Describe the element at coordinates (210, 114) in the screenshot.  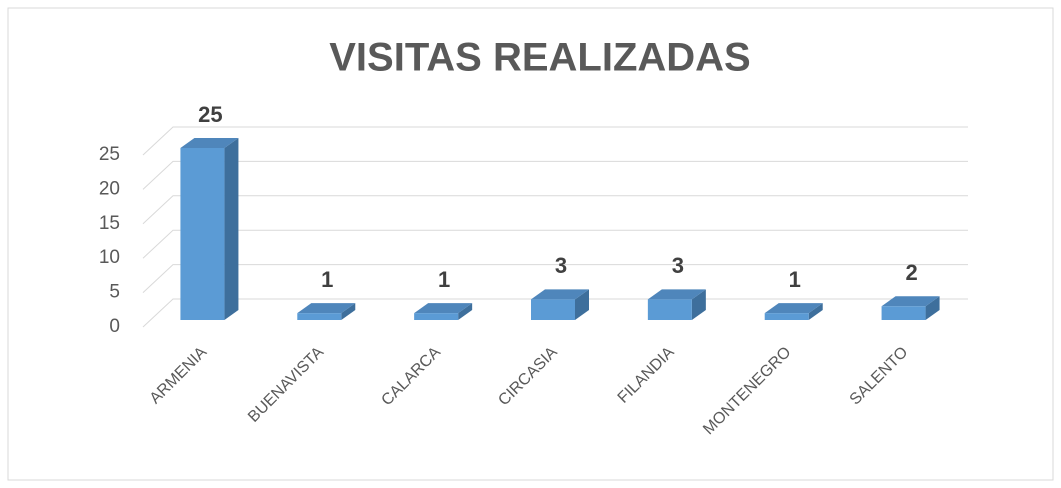
I see `data-label: 25` at that location.